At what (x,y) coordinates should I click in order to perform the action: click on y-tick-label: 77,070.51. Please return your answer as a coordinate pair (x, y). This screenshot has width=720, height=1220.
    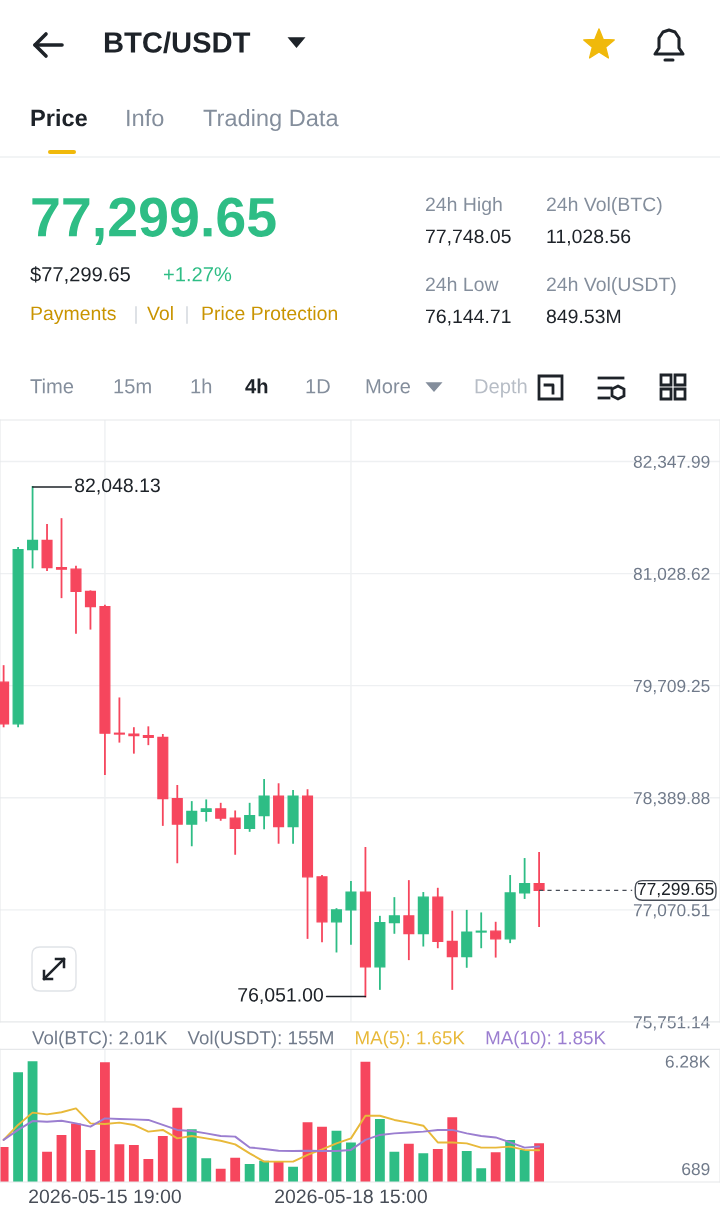
    Looking at the image, I should click on (671, 911).